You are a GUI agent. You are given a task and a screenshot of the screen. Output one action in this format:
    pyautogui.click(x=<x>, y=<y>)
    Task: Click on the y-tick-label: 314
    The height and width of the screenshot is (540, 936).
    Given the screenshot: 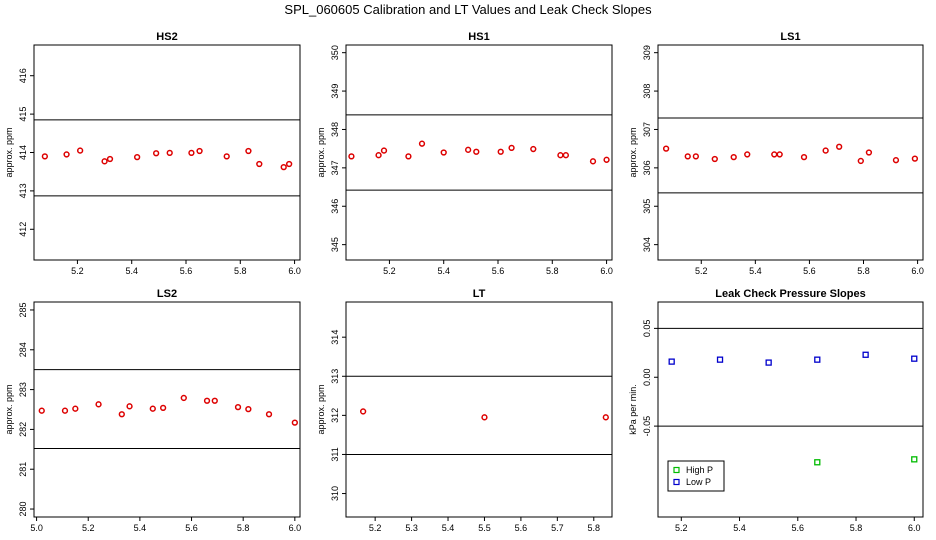 What is the action you would take?
    pyautogui.click(x=335, y=337)
    